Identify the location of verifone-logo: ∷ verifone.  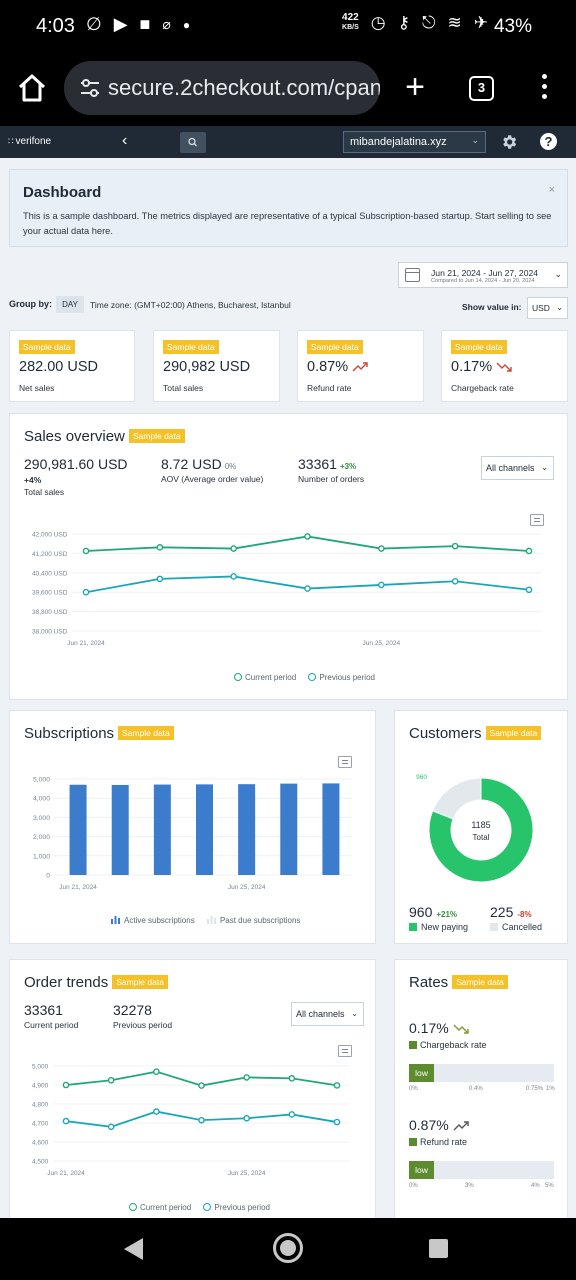
(29, 141).